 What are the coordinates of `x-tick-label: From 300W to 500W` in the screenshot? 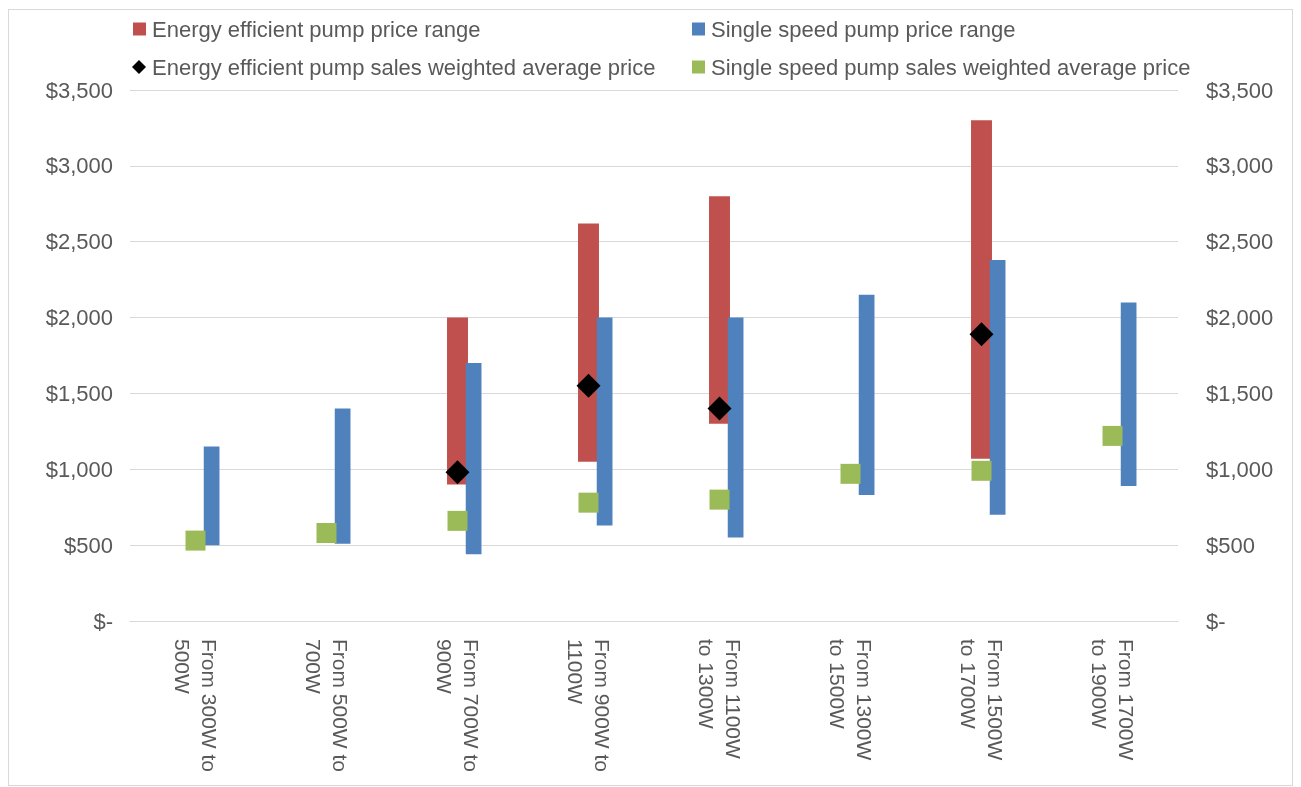 It's located at (195, 708).